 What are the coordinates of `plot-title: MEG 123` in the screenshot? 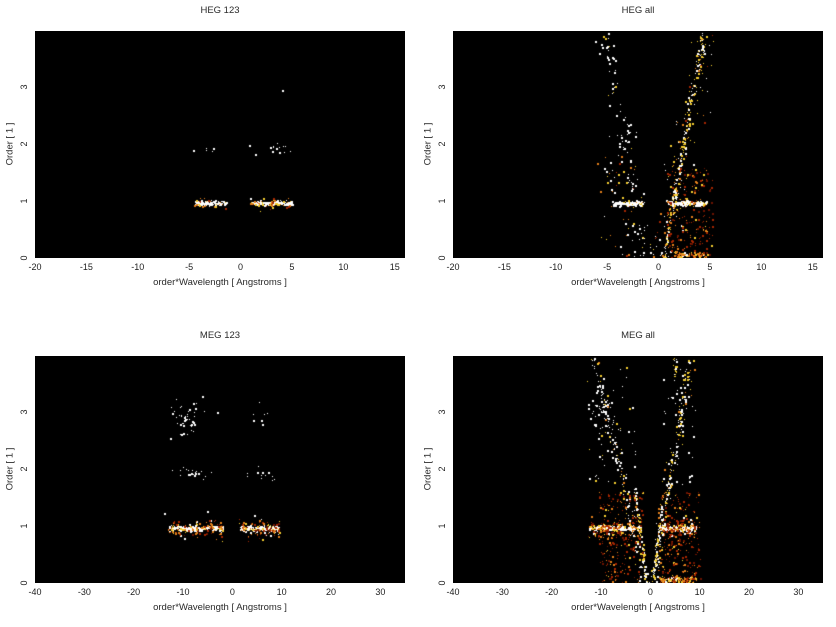 It's located at (220, 335).